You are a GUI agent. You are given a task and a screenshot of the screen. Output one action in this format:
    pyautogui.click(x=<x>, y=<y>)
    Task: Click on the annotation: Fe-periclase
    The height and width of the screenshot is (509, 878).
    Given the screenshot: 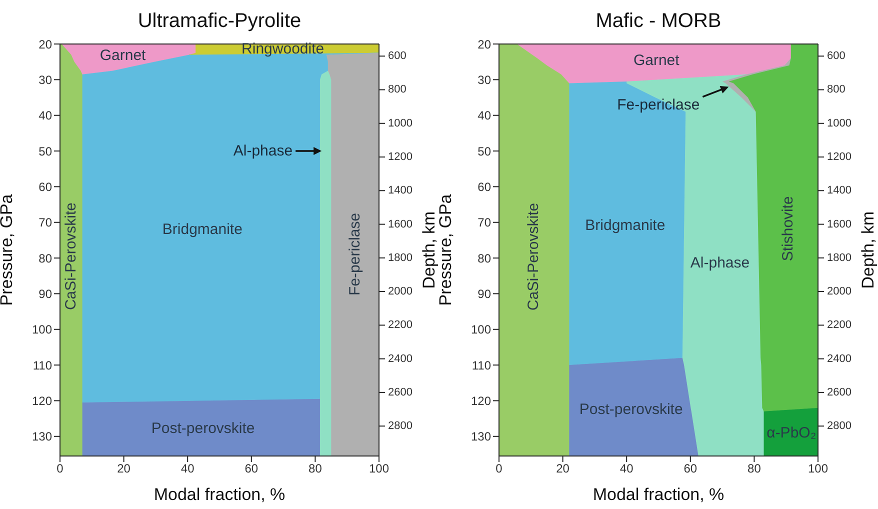 What is the action you would take?
    pyautogui.click(x=658, y=105)
    